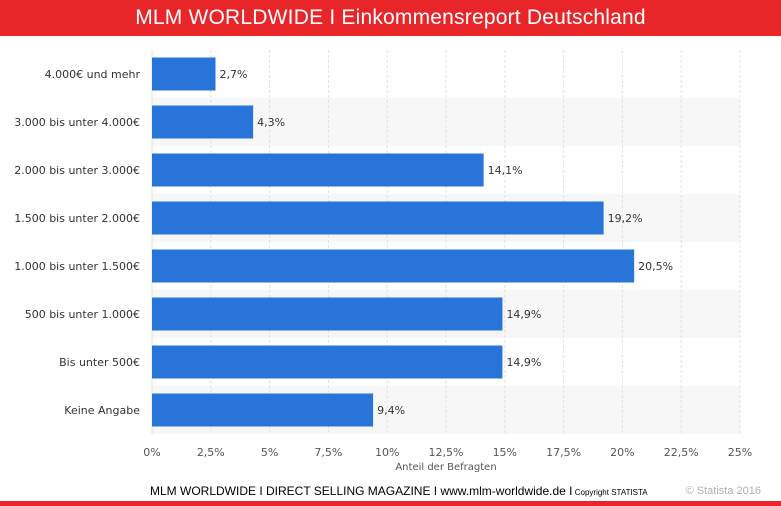  Describe the element at coordinates (77, 170) in the screenshot. I see `category-label: 2.000 bis unter 3.000€` at that location.